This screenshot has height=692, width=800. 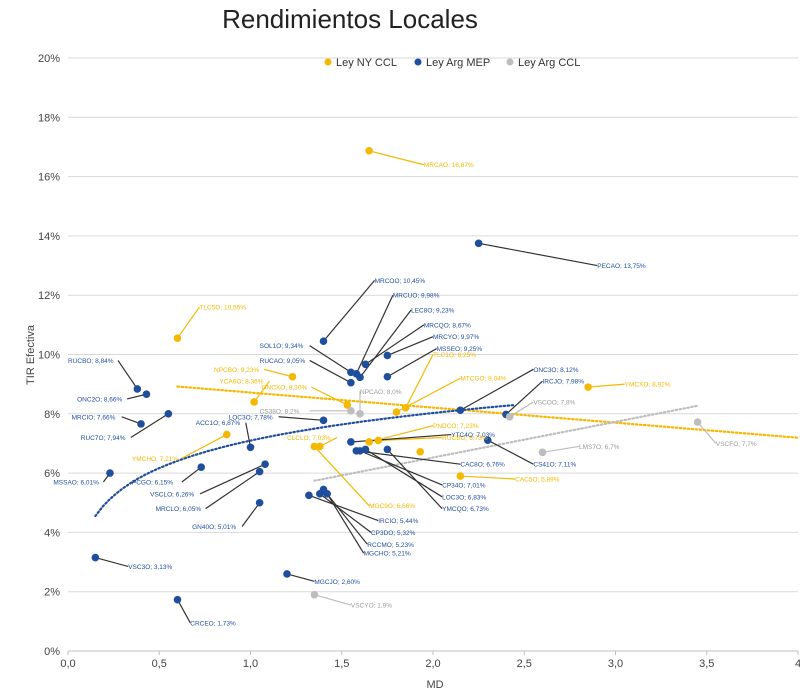 What do you see at coordinates (284, 388) in the screenshot?
I see `data-label-gncxo: GNCXO; 8,30%` at bounding box center [284, 388].